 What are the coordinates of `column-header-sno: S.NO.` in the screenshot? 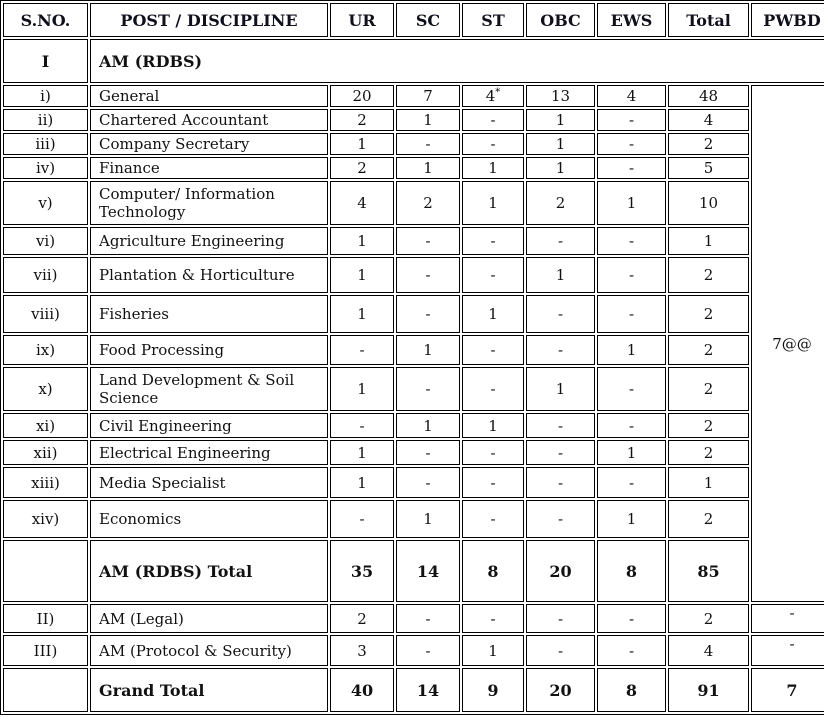 It's located at (45, 20).